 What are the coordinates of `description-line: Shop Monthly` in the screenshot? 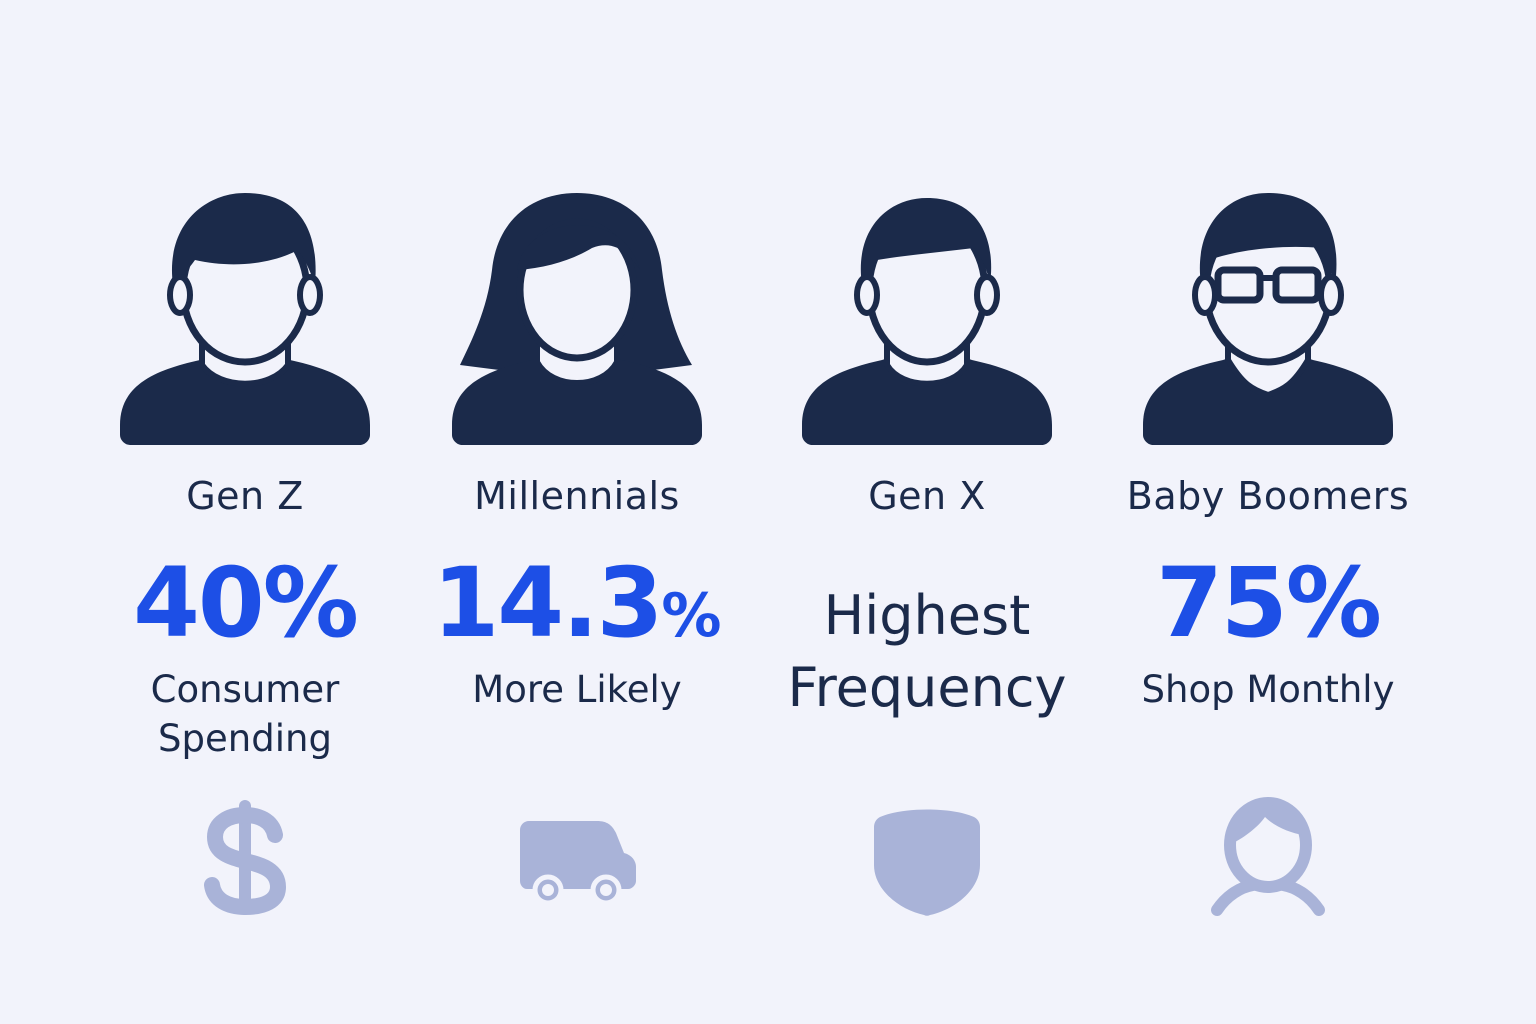 It's located at (1268, 689).